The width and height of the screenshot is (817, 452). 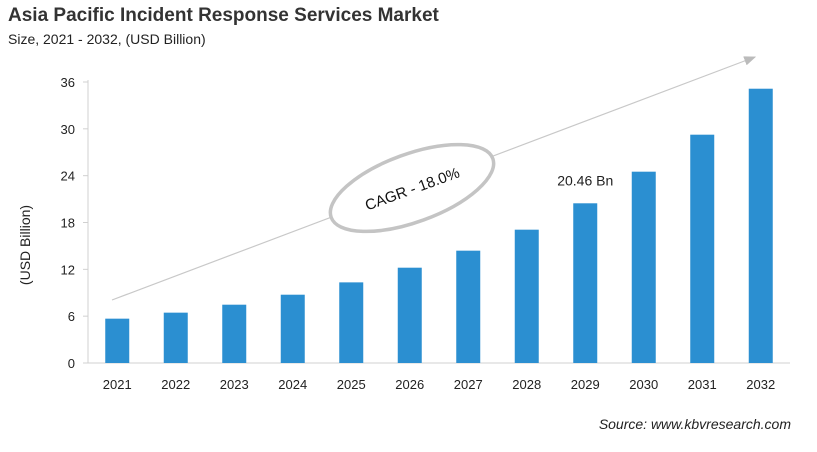 I want to click on x-tick-label: 2021, so click(x=117, y=384).